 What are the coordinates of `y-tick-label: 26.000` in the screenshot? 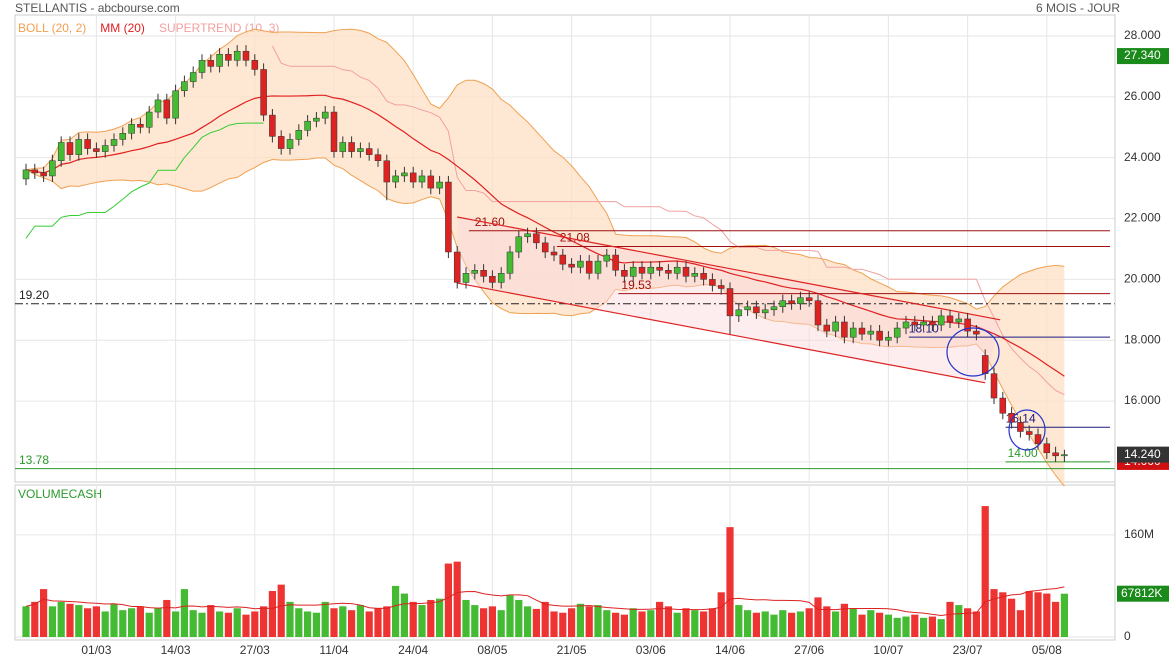 It's located at (1142, 96).